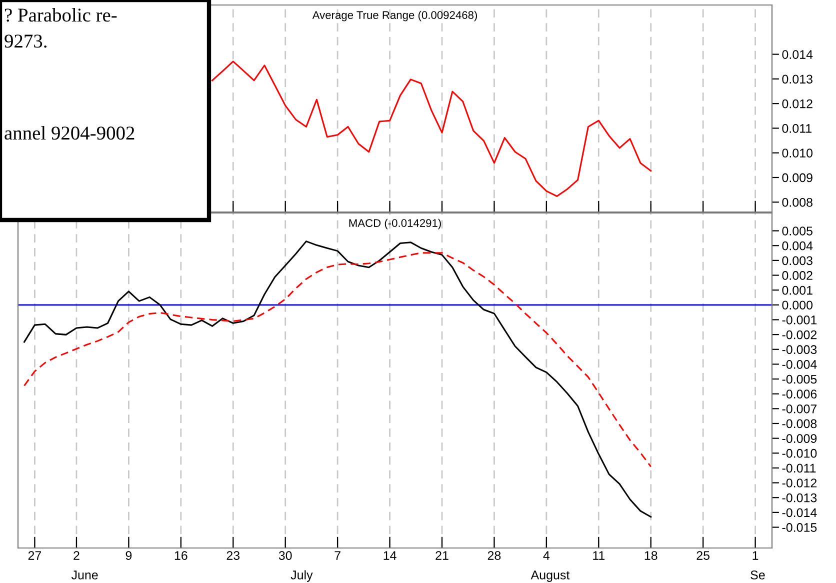 Image resolution: width=836 pixels, height=583 pixels. Describe the element at coordinates (757, 575) in the screenshot. I see `text: Se` at that location.